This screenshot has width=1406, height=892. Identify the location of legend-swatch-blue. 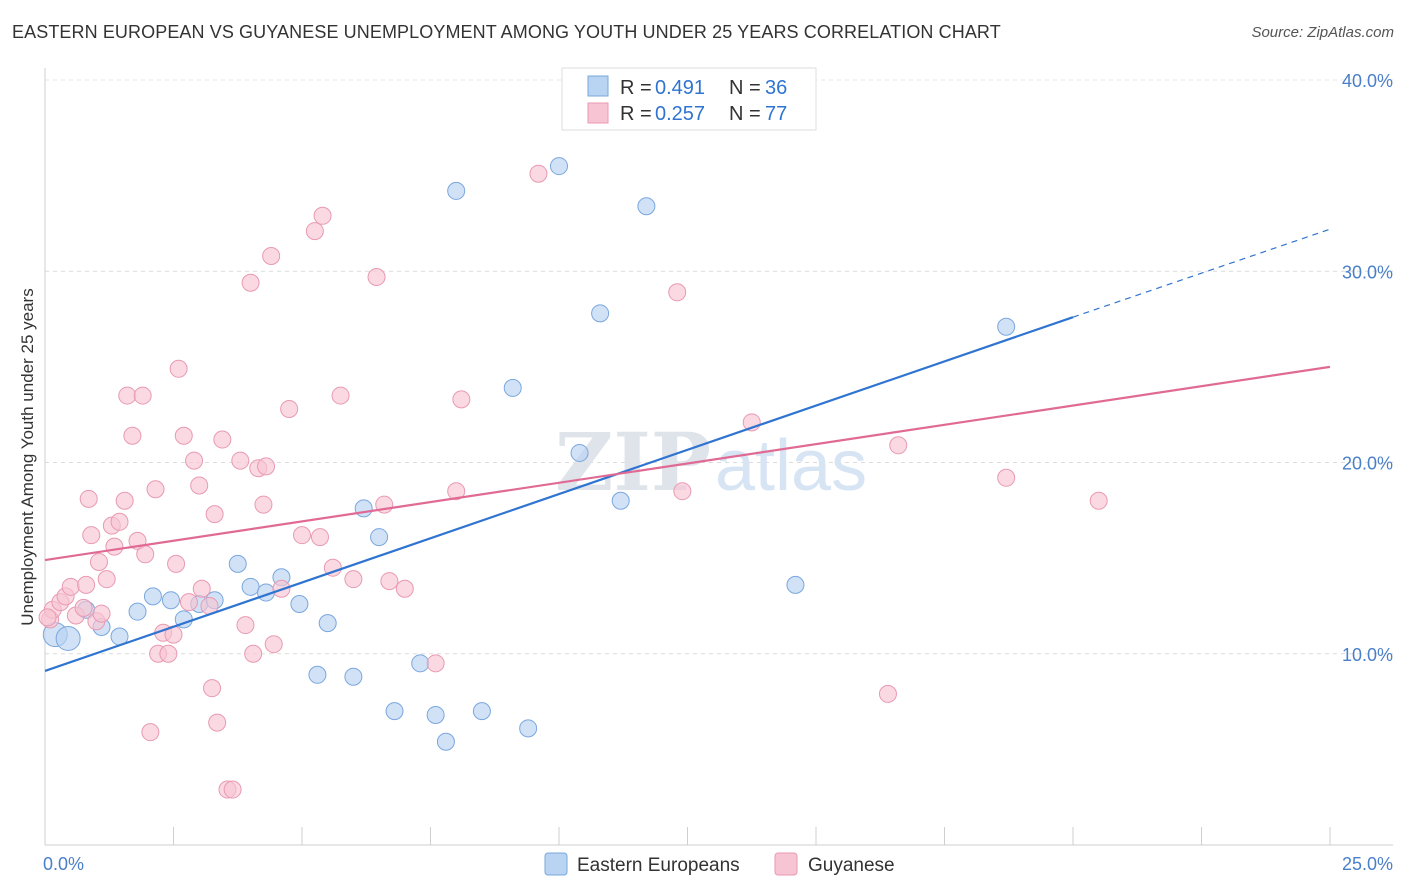
(598, 86).